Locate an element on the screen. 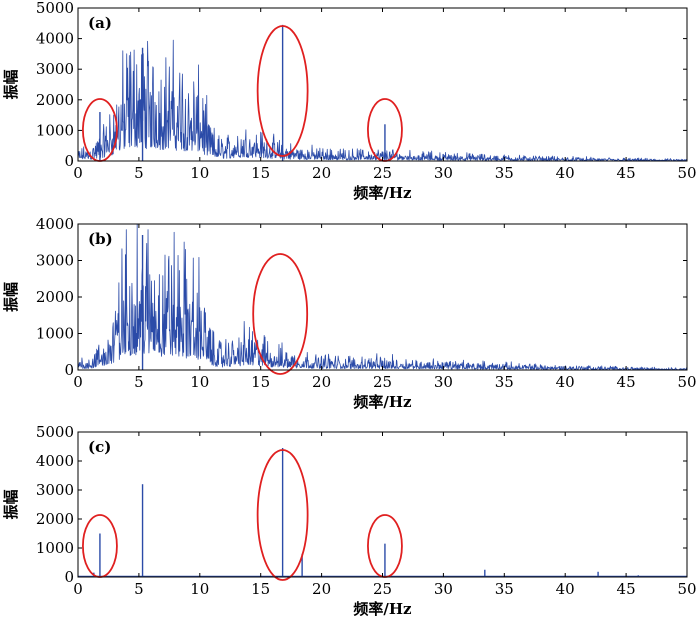 The width and height of the screenshot is (700, 621). panel-label: (c) is located at coordinates (99, 447).